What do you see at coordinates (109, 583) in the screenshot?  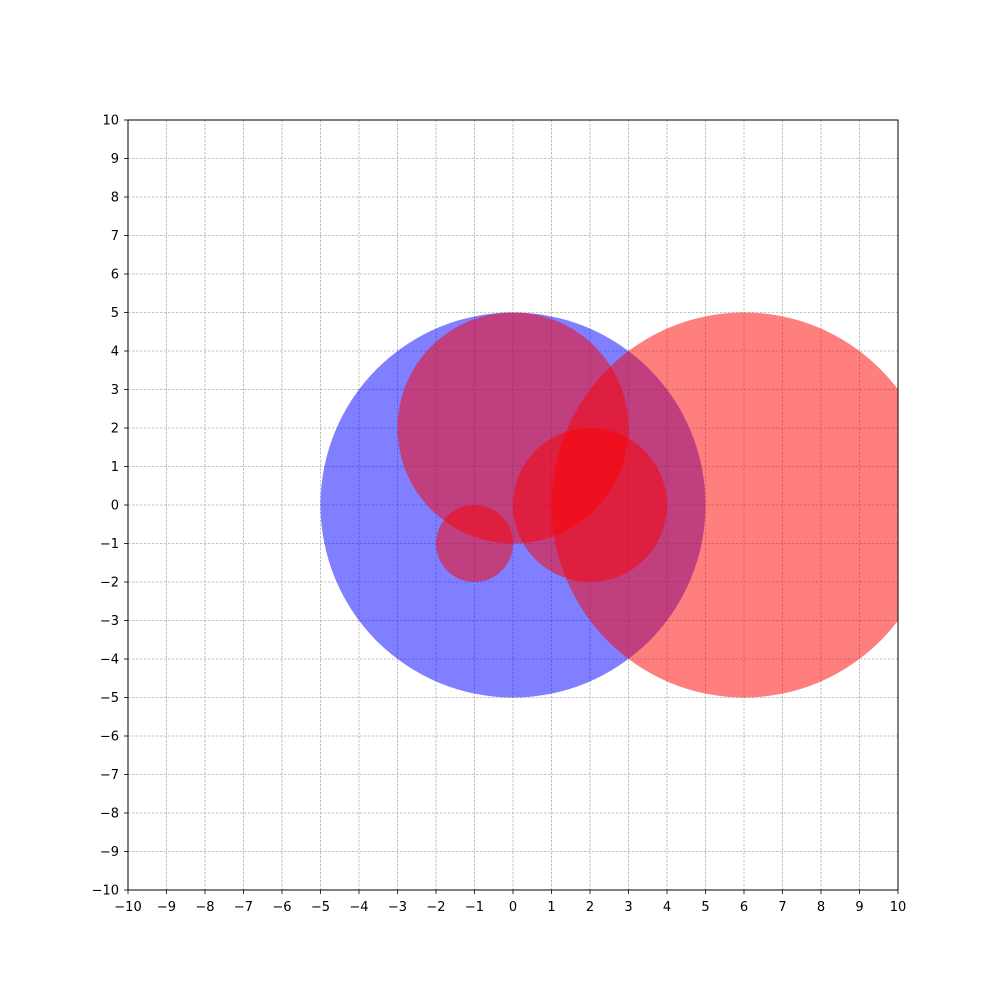 I see `y-tick-label: −2` at bounding box center [109, 583].